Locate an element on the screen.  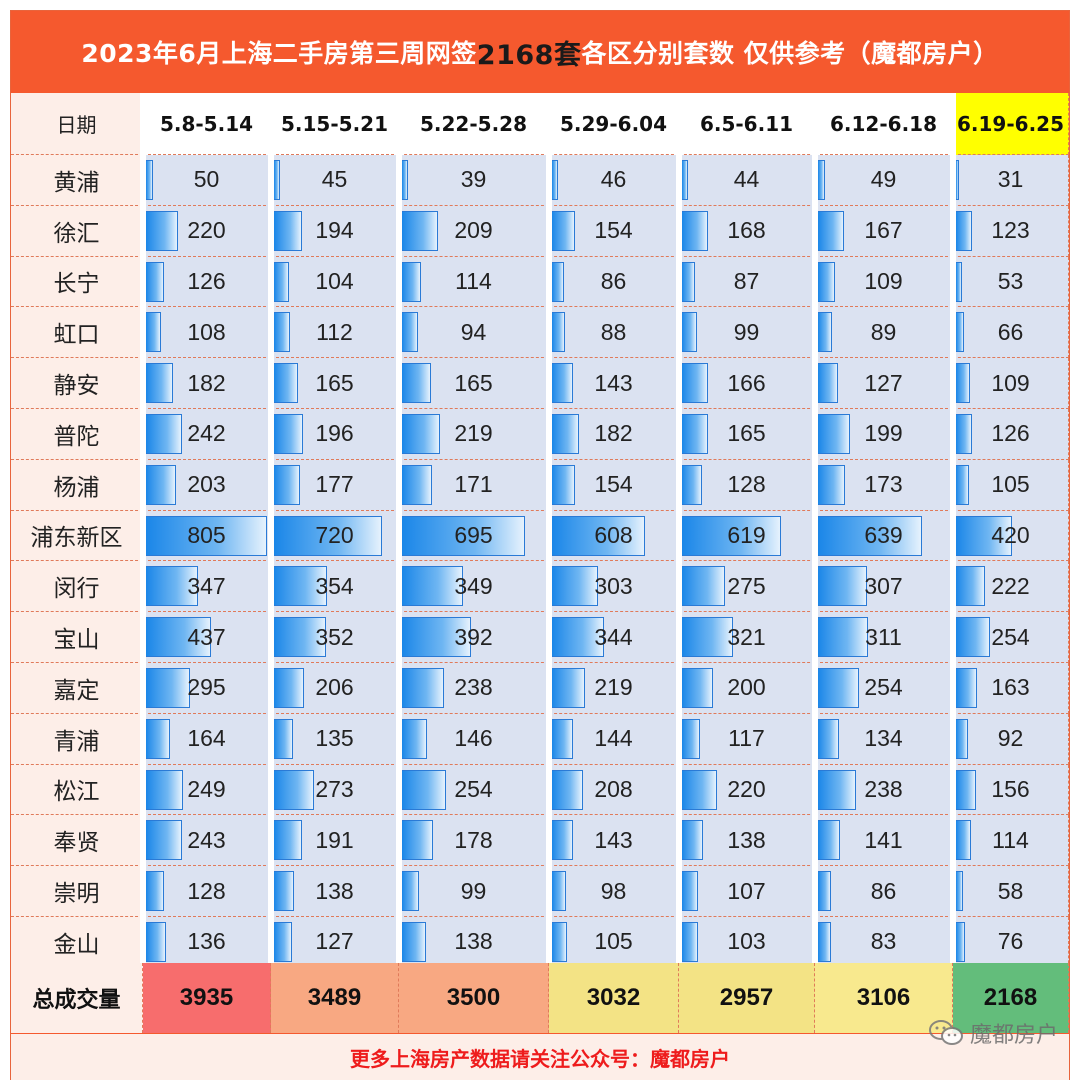
district-label: 宝山 is located at coordinates (77, 637).